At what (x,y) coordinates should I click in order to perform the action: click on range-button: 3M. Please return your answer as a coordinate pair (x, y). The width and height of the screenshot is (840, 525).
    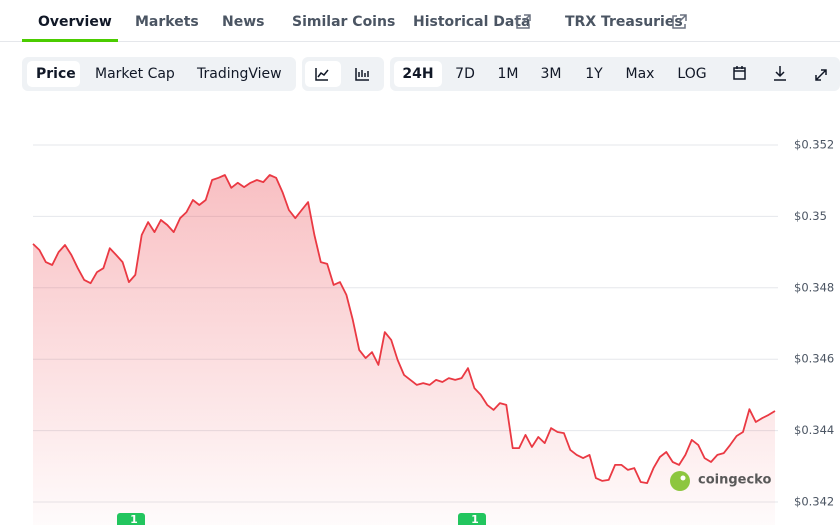
    Looking at the image, I should click on (551, 74).